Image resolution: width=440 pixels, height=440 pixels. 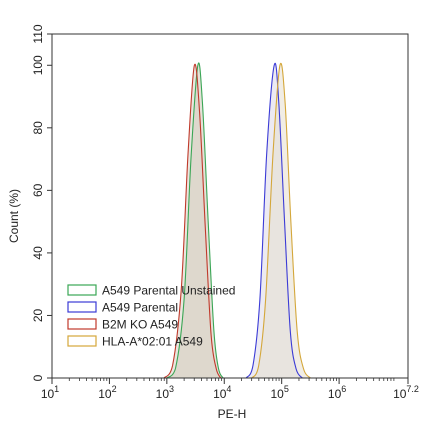 I want to click on x-tick-label: 10², so click(x=107, y=392).